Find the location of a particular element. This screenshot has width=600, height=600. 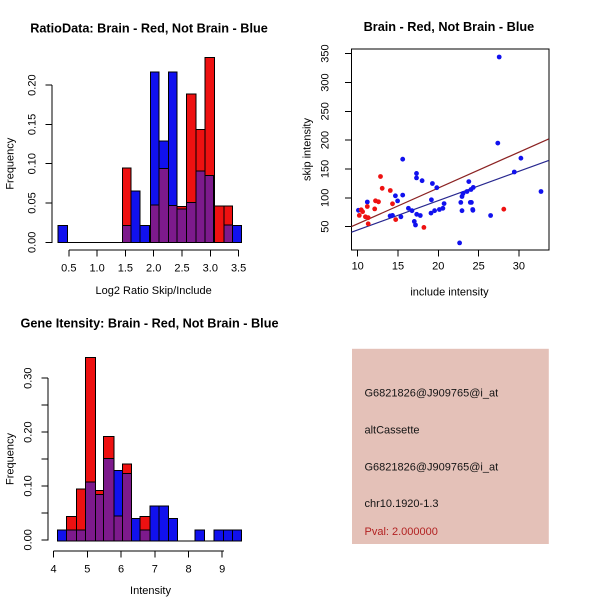

svg-text: altCassette is located at coordinates (392, 431).